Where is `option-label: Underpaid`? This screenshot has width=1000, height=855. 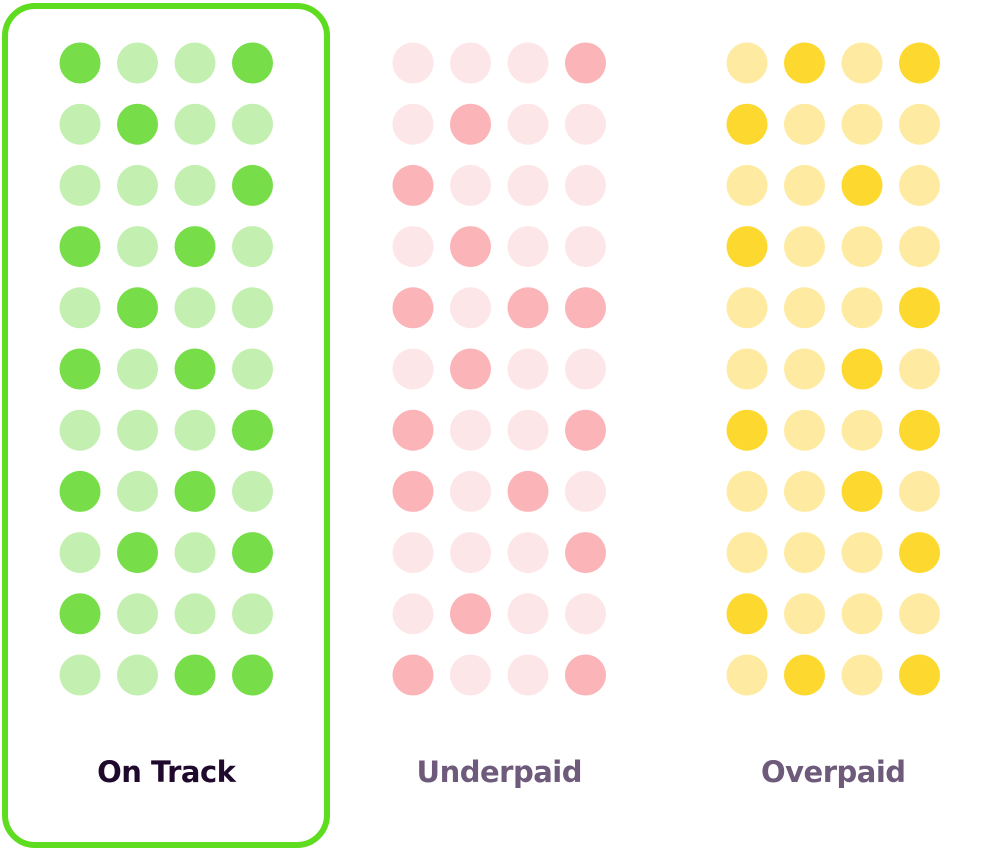
option-label: Underpaid is located at coordinates (499, 772).